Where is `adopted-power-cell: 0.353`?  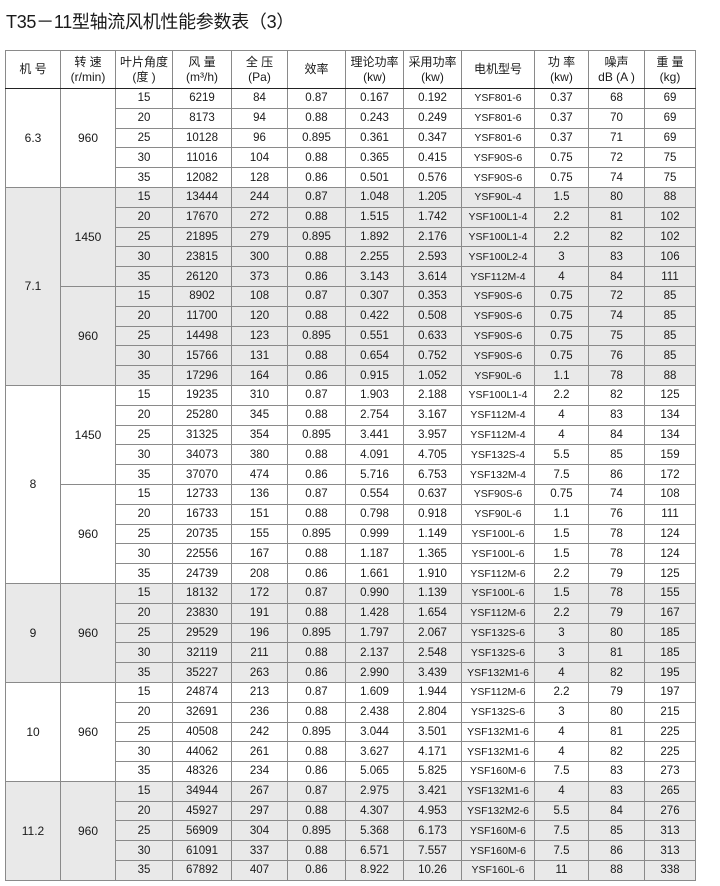 adopted-power-cell: 0.353 is located at coordinates (432, 296).